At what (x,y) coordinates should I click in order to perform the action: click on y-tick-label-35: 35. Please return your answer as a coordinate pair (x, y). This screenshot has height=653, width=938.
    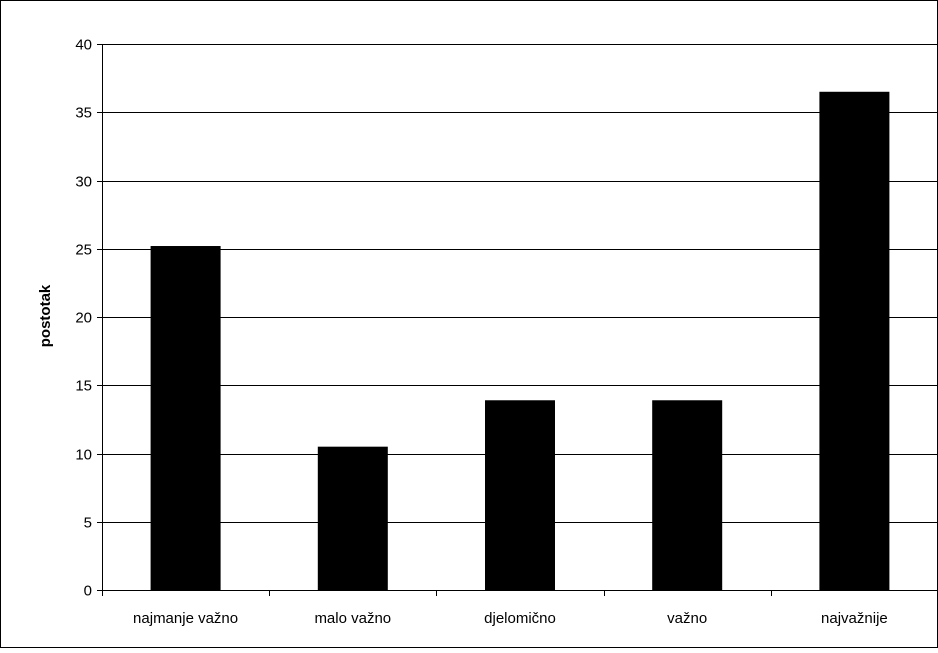
    Looking at the image, I should click on (83, 113).